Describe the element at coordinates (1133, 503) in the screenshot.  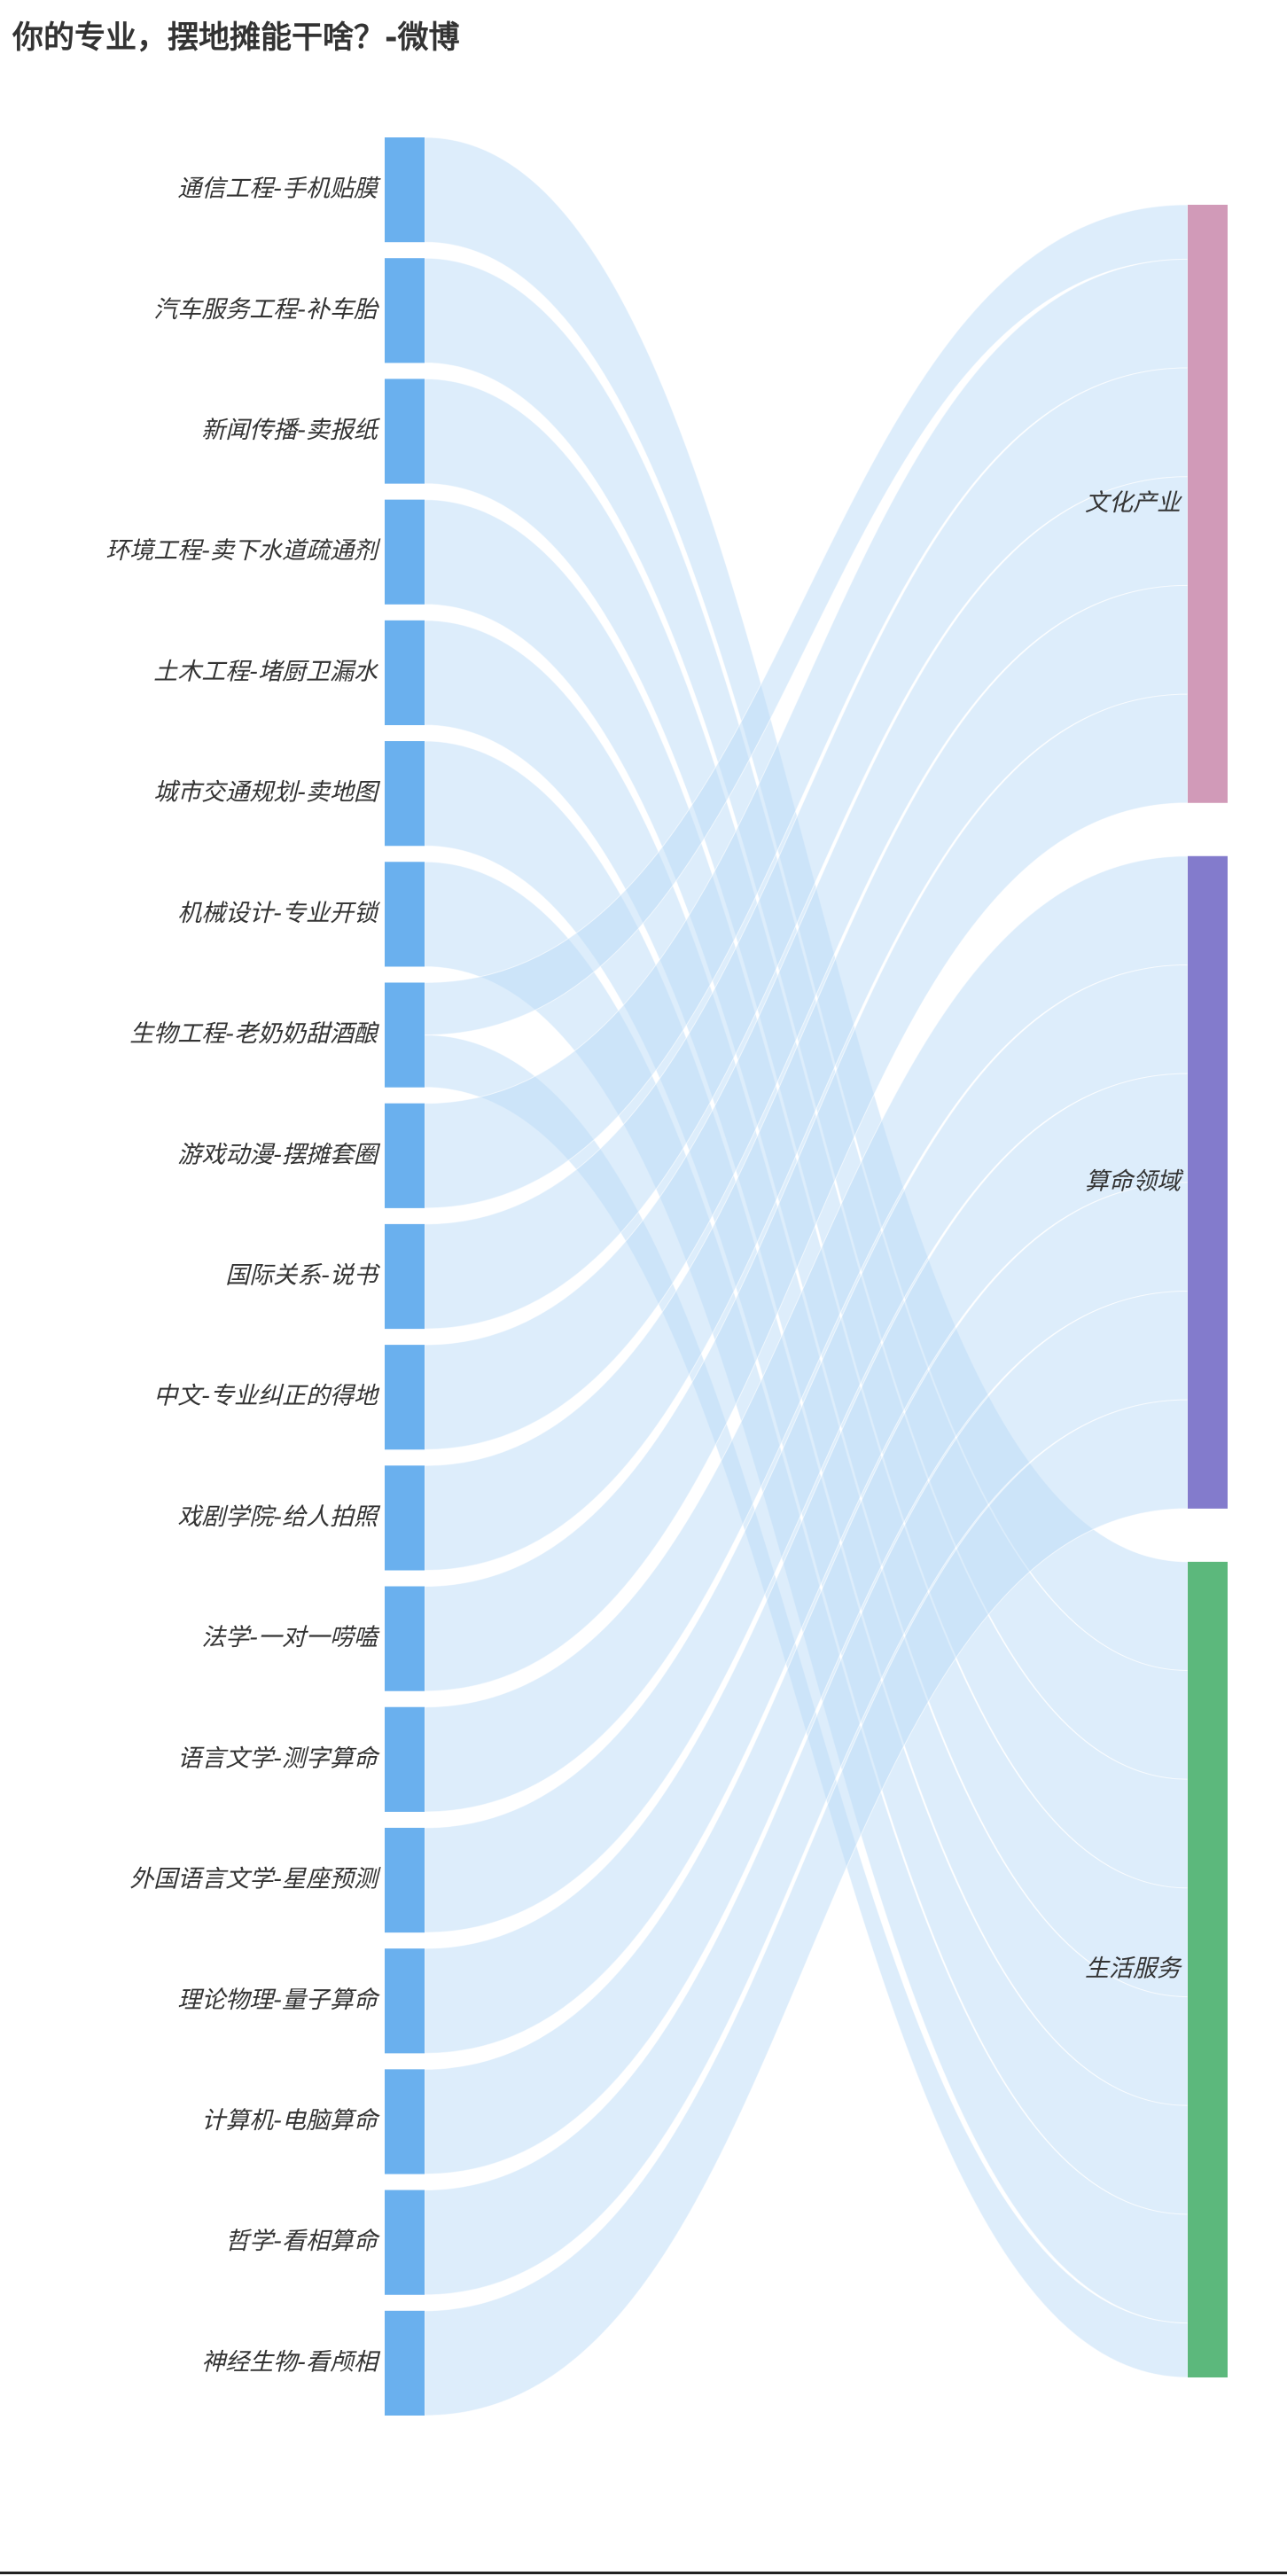
I see `target-label: 文化产业` at that location.